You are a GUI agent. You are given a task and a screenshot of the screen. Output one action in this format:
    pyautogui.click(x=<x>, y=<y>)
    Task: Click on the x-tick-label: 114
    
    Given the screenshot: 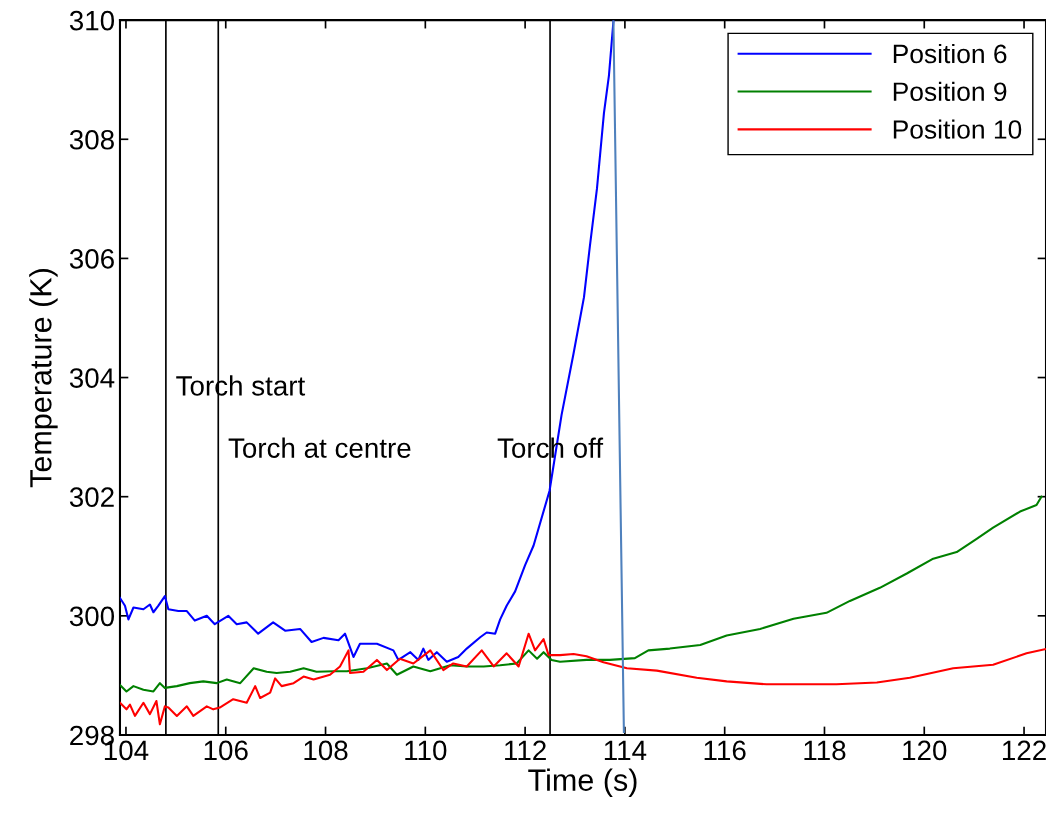 What is the action you would take?
    pyautogui.click(x=625, y=750)
    